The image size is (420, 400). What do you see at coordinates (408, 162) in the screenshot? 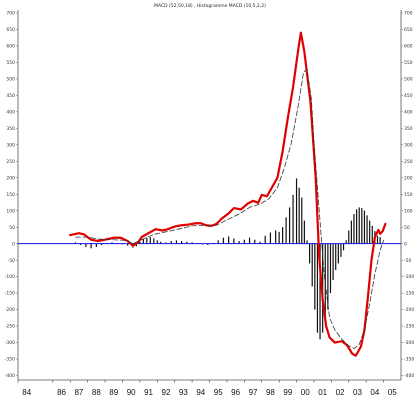
I see `y-tick-label-right: 250` at bounding box center [408, 162].